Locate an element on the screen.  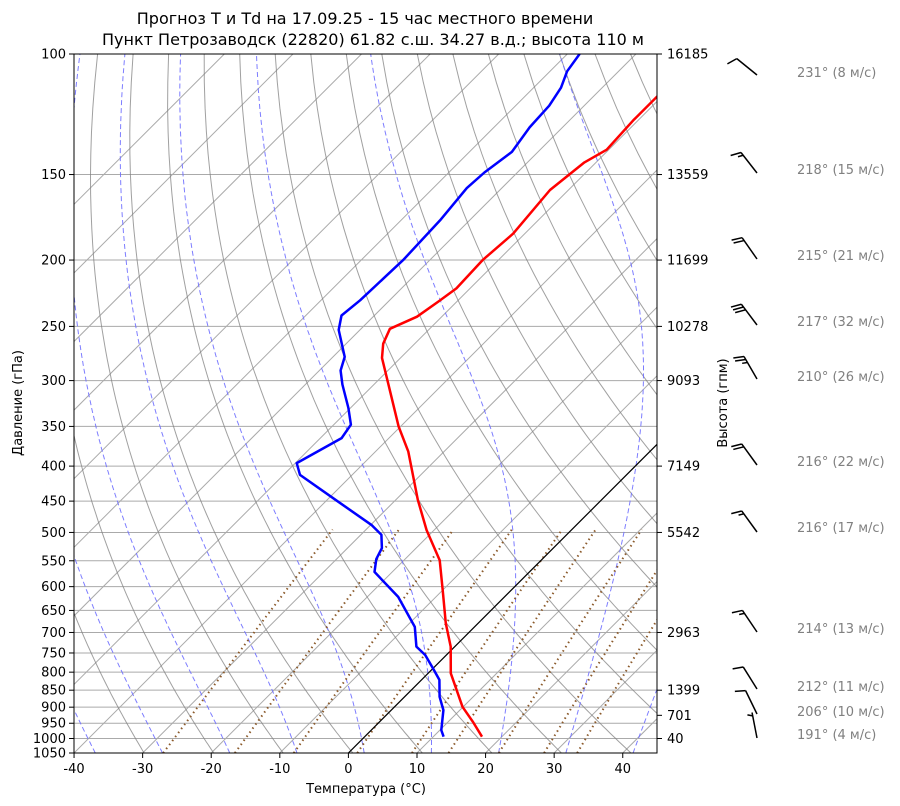
height-tick-label: 11699 is located at coordinates (687, 261).